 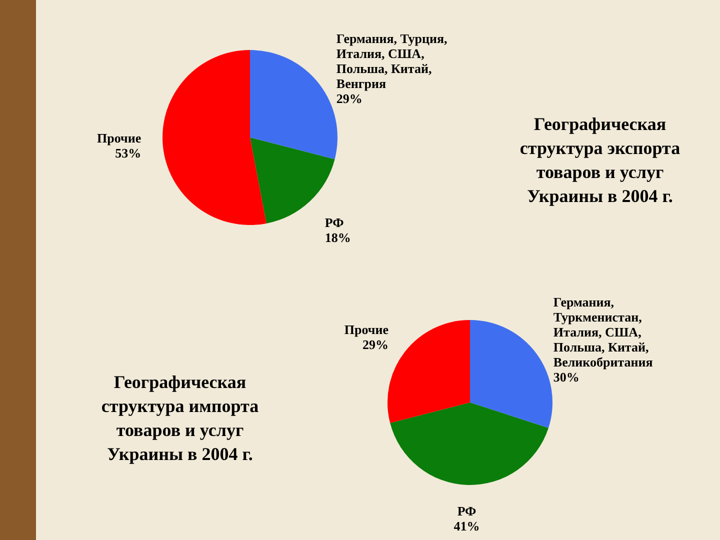 What do you see at coordinates (337, 238) in the screenshot?
I see `data-label: 18%` at bounding box center [337, 238].